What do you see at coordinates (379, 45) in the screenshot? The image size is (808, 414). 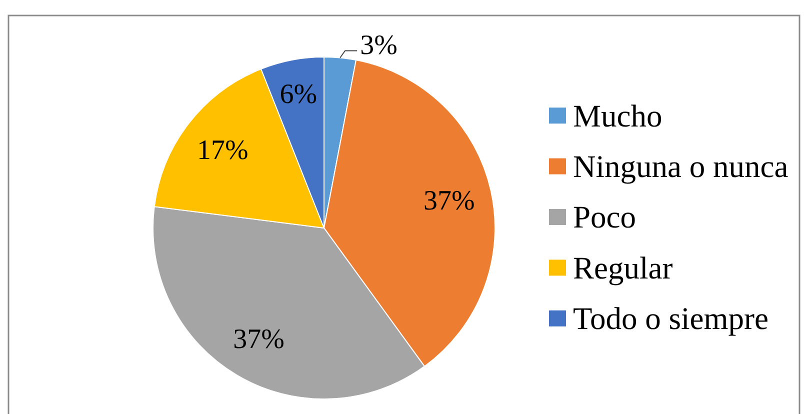 I see `data-label: 3%` at bounding box center [379, 45].